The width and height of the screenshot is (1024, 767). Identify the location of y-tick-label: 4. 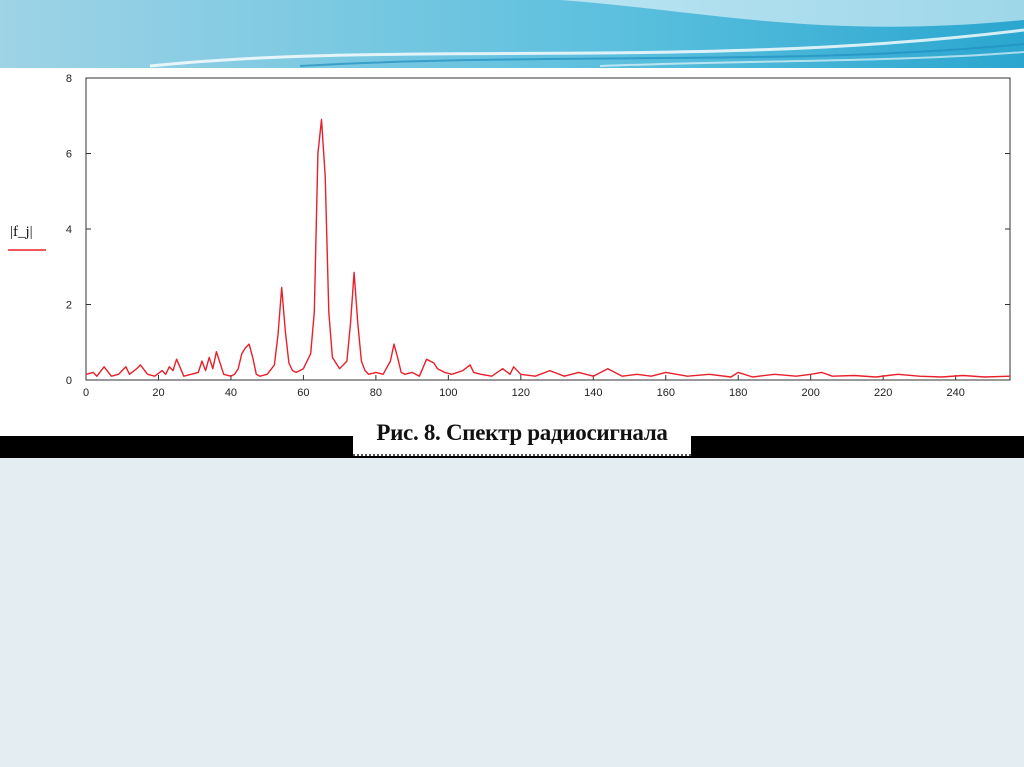
(69, 230).